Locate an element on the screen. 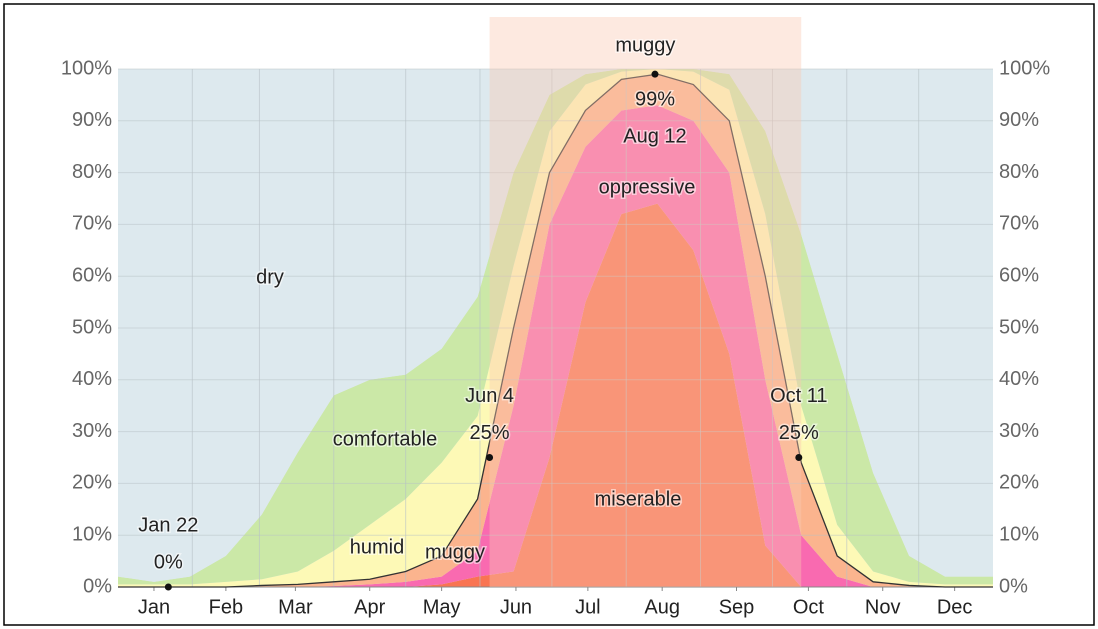 The image size is (1098, 629). y-tick-label: 0% is located at coordinates (97, 586).